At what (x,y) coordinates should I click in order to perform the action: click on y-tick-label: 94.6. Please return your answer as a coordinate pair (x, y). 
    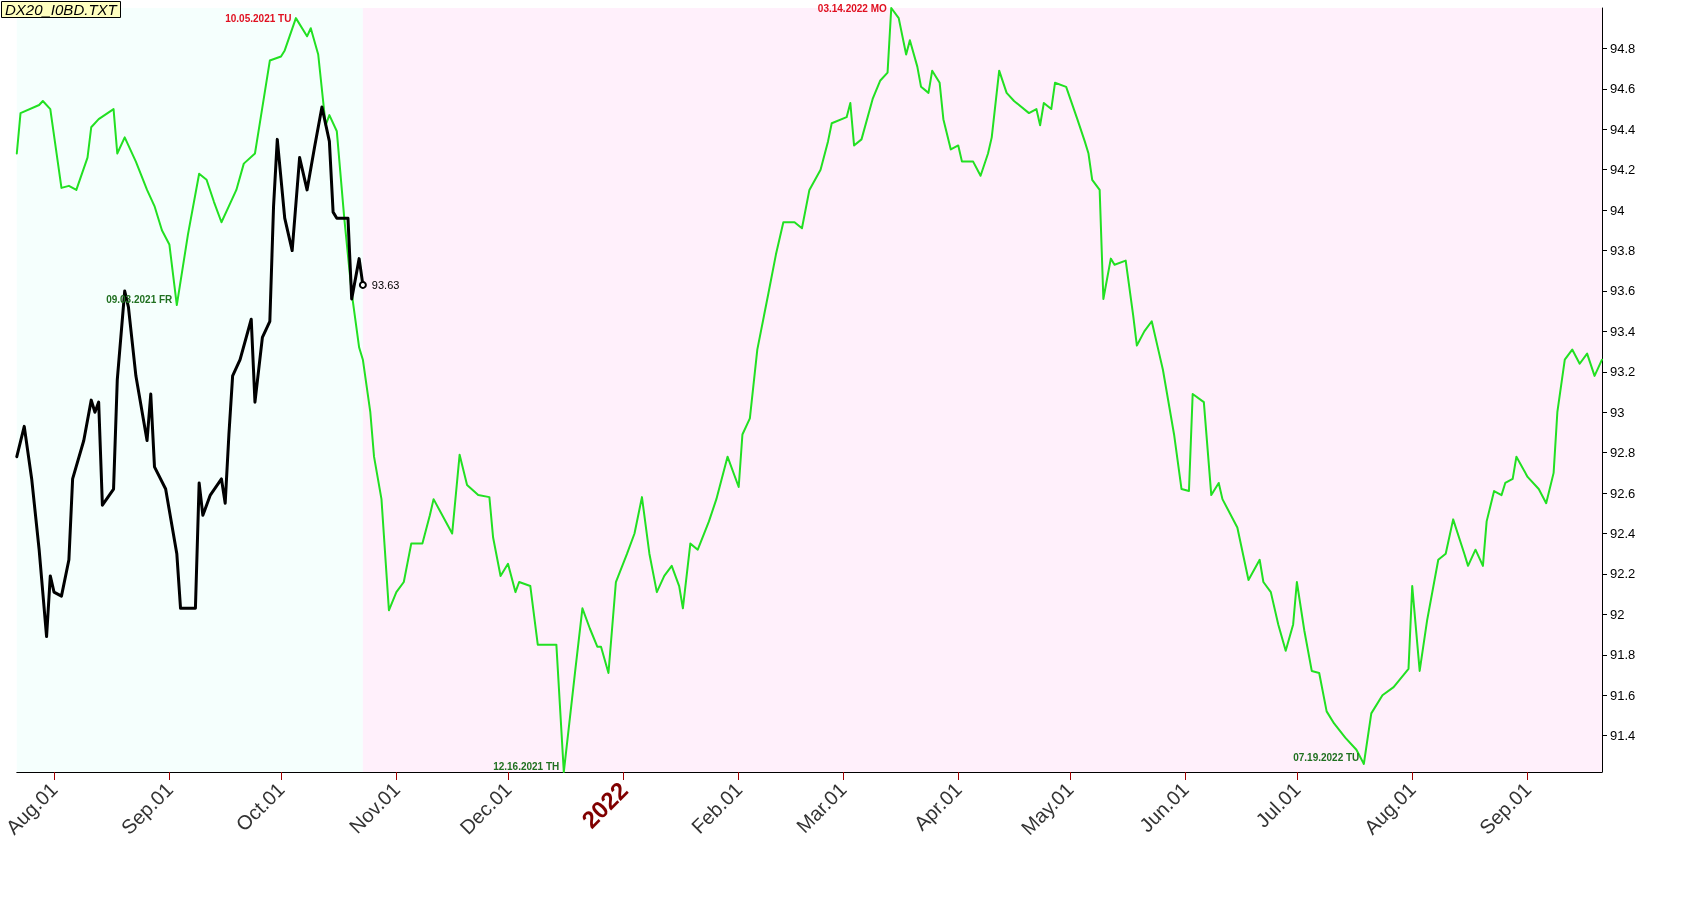
    Looking at the image, I should click on (1623, 89).